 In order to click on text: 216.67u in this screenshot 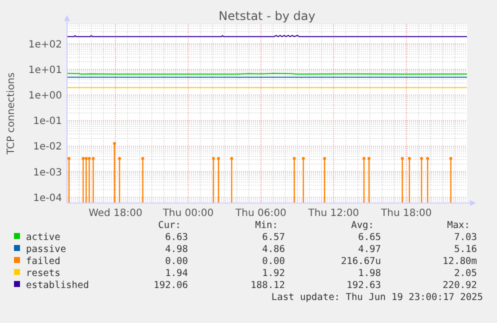, I will do `click(360, 261)`.